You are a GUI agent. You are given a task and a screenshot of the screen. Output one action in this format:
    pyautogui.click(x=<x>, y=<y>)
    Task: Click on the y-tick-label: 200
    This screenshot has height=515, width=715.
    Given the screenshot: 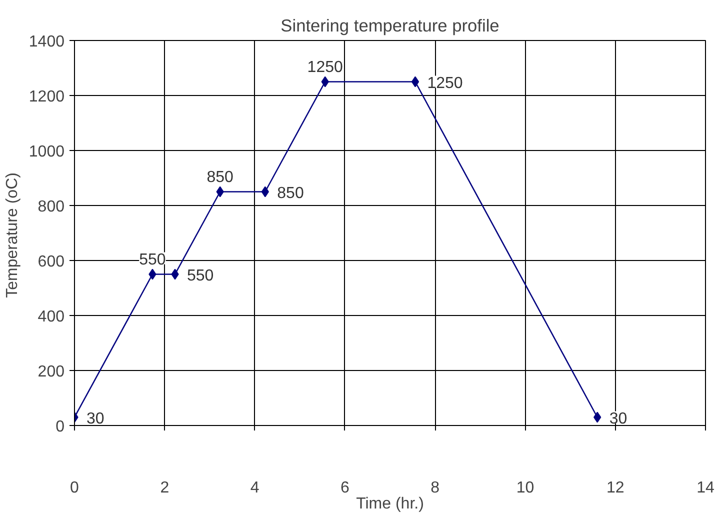 What is the action you would take?
    pyautogui.click(x=51, y=372)
    